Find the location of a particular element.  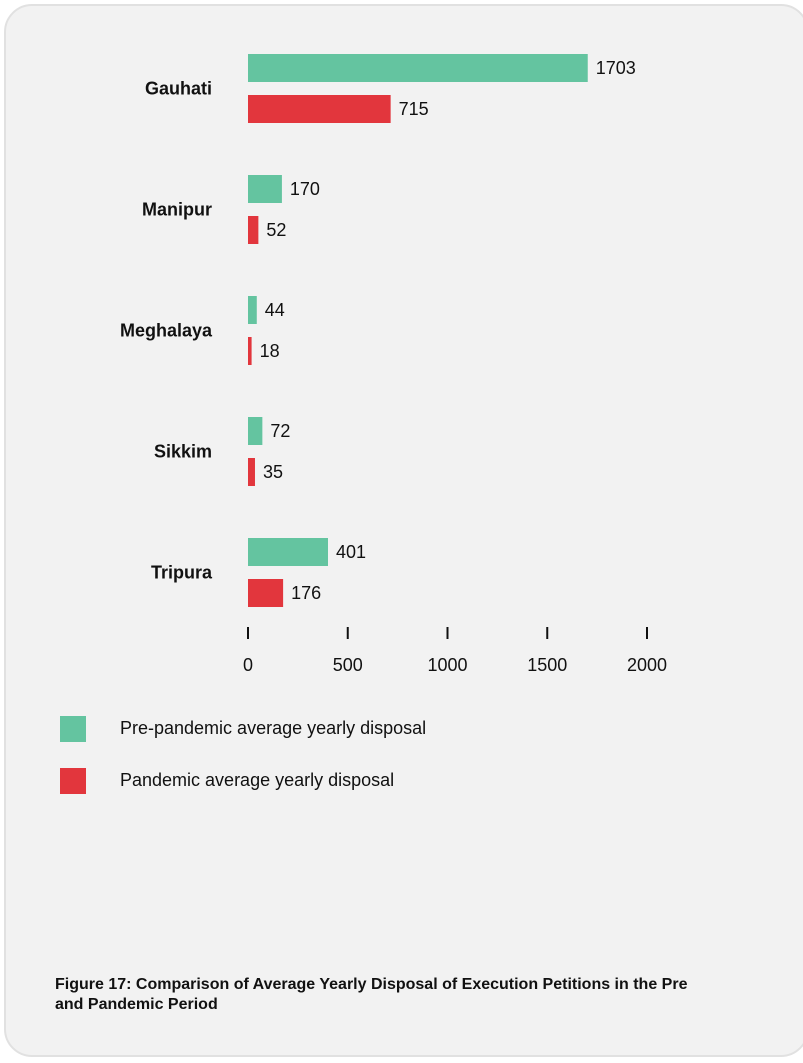

legend-label-pre: Pre-pandemic average yearly disposal is located at coordinates (273, 728).